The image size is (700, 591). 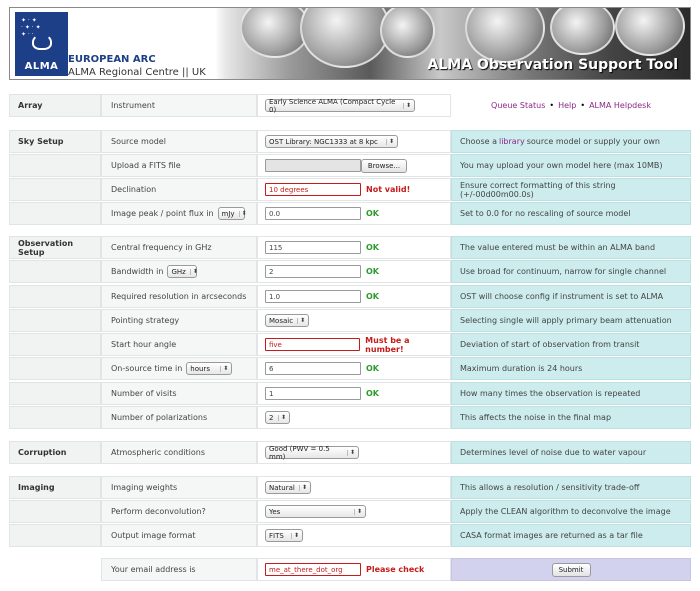 What do you see at coordinates (178, 271) in the screenshot?
I see `bandwidth-unit-value: GHz` at bounding box center [178, 271].